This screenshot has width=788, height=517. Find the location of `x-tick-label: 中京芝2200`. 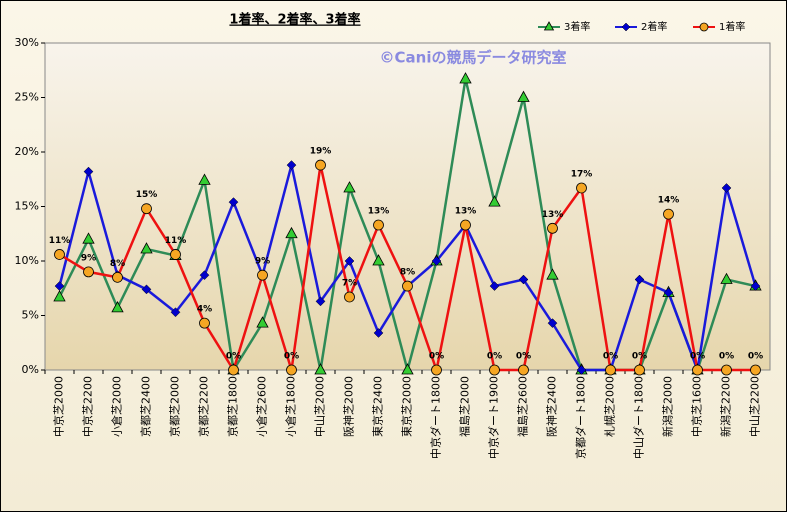

x-tick-label: 中京芝2200 is located at coordinates (88, 406).